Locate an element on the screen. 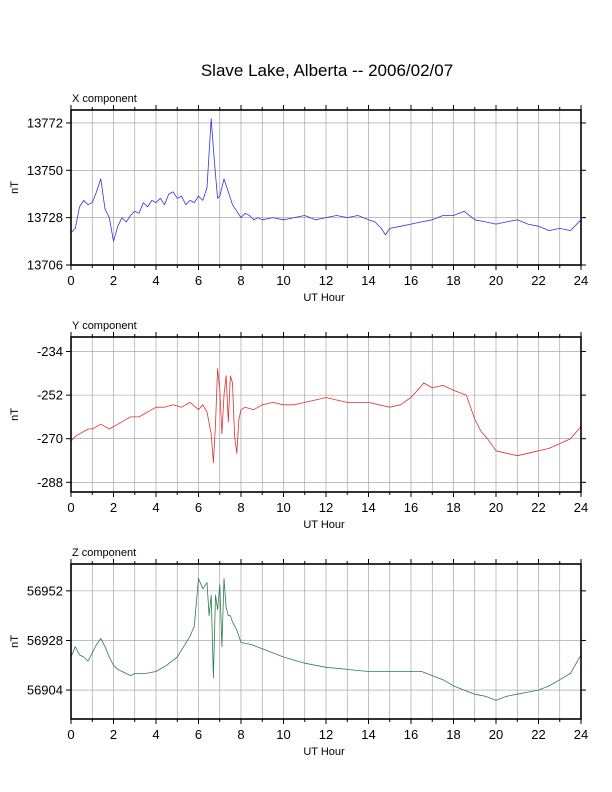  y-tick-label: 13750 is located at coordinates (45, 170).